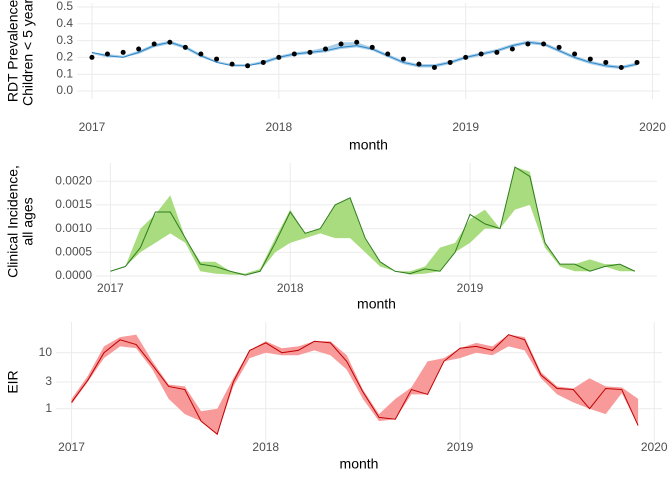  I want to click on y-tick-label: 0.0020, so click(73, 180).